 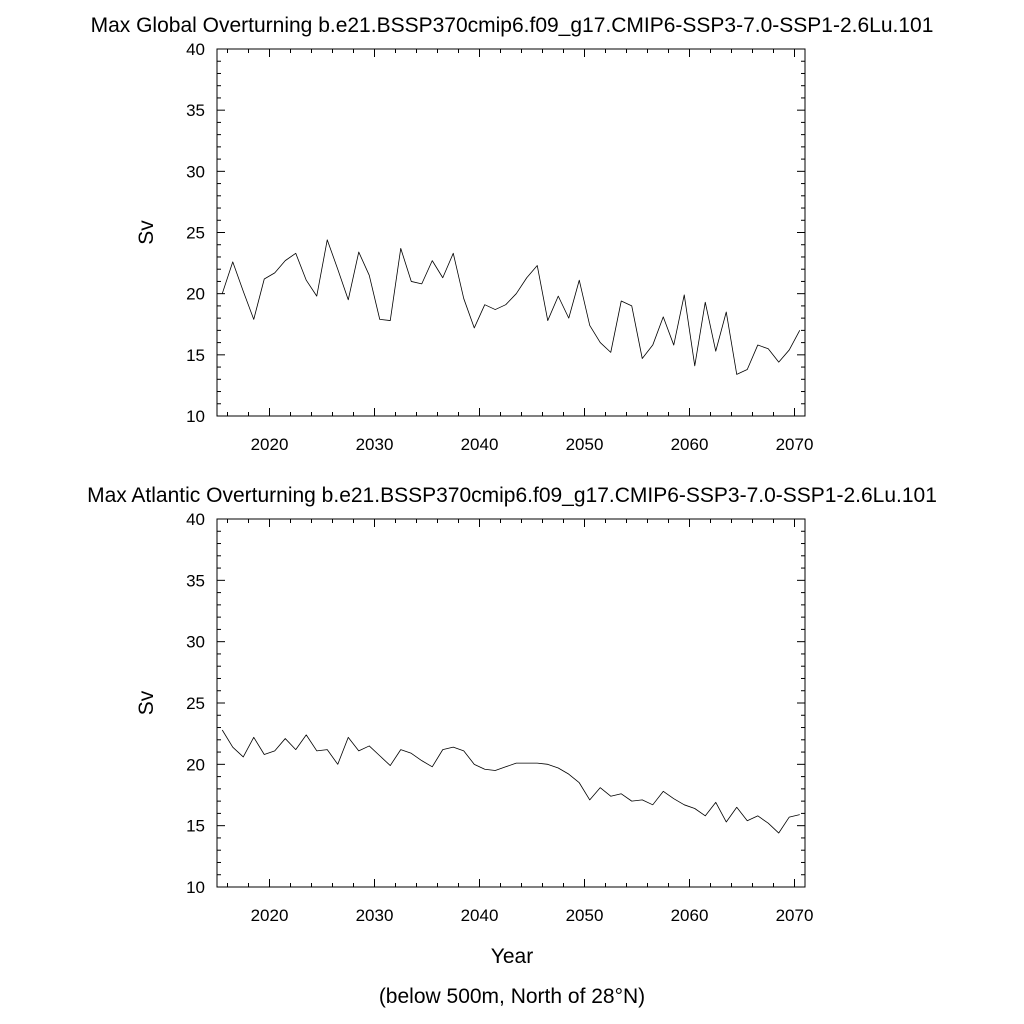 What do you see at coordinates (512, 956) in the screenshot?
I see `x-axis-label: Year` at bounding box center [512, 956].